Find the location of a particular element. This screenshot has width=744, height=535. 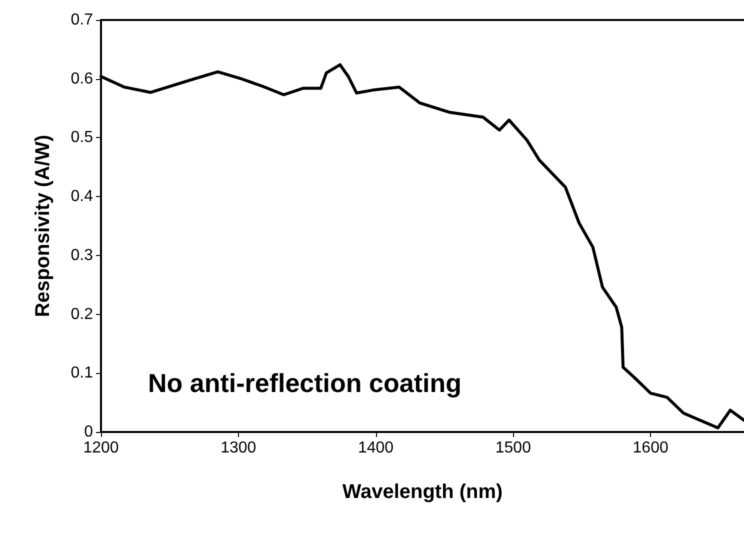

x-tick-label: 1500 is located at coordinates (513, 448).